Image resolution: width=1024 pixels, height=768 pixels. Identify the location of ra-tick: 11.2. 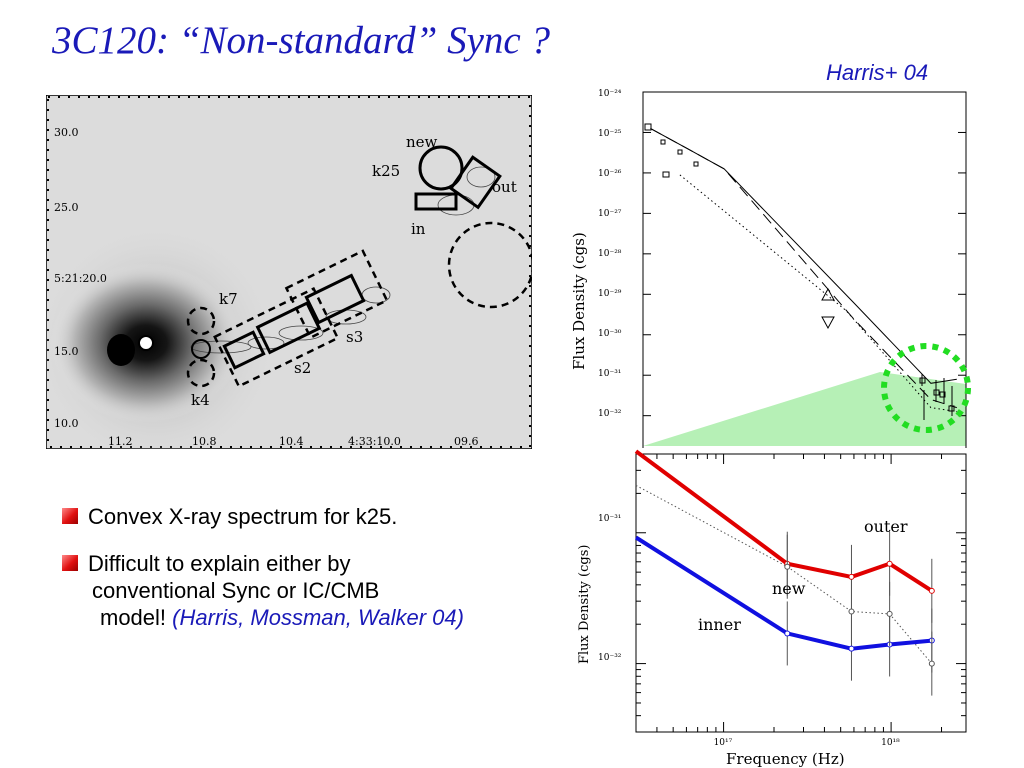
(120, 441).